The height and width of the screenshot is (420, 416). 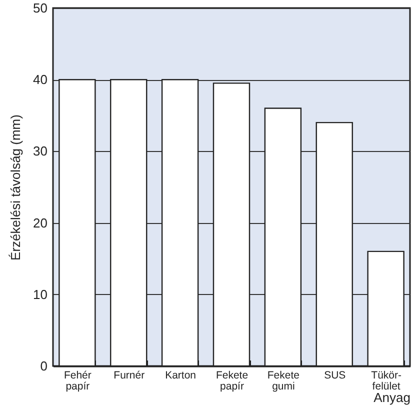 I want to click on x-tick-label: Fekete papír, so click(x=232, y=381).